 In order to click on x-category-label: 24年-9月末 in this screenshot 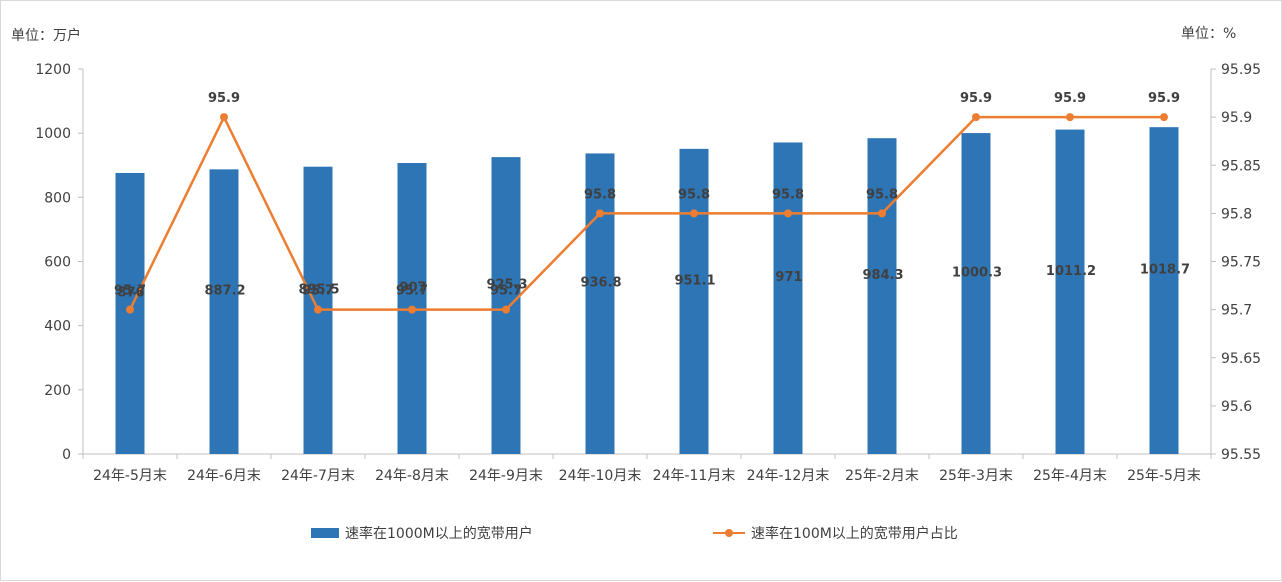, I will do `click(506, 476)`.